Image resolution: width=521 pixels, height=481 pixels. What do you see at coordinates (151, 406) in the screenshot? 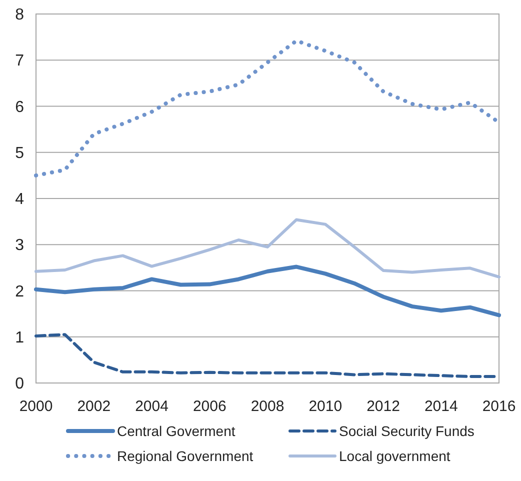
I see `x-tick-label: 2004` at bounding box center [151, 406].